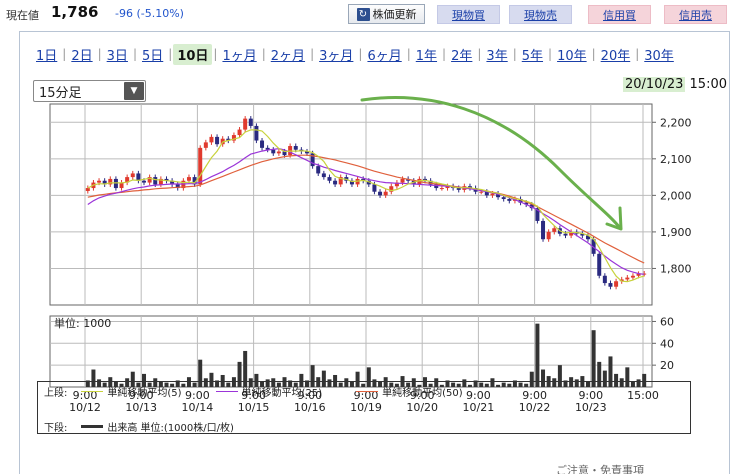 The width and height of the screenshot is (745, 474). I want to click on spot-sell-button: 現物売, so click(540, 14).